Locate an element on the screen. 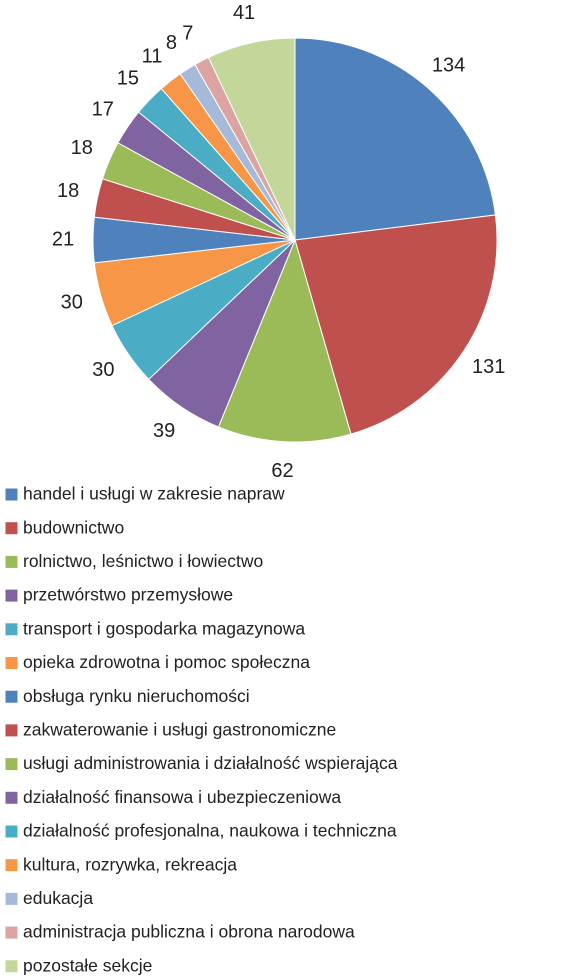 The image size is (565, 980). legend-label: zakwaterowanie i usługi gastronomiczne is located at coordinates (179, 730).